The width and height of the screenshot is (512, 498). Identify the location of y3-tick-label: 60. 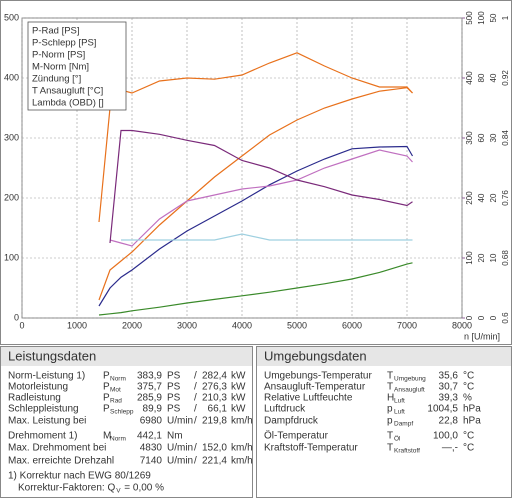
(481, 137).